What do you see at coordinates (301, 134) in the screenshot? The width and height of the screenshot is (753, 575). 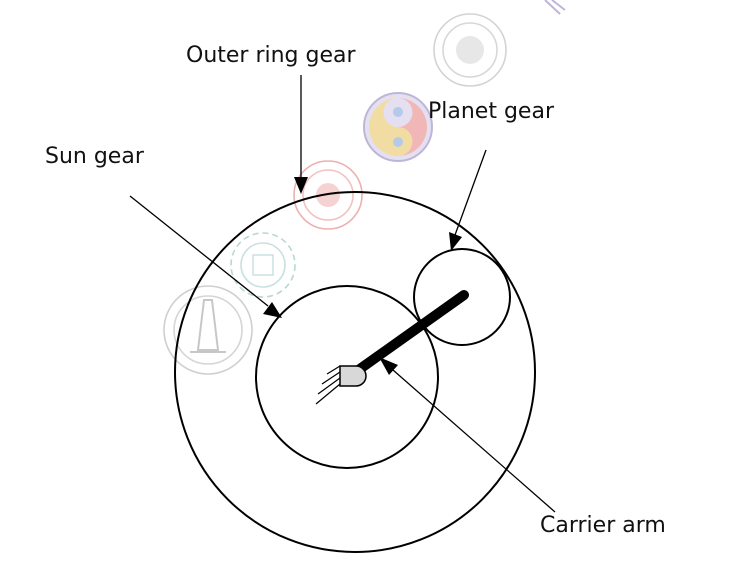 I see `outer-ring-gear-leader` at bounding box center [301, 134].